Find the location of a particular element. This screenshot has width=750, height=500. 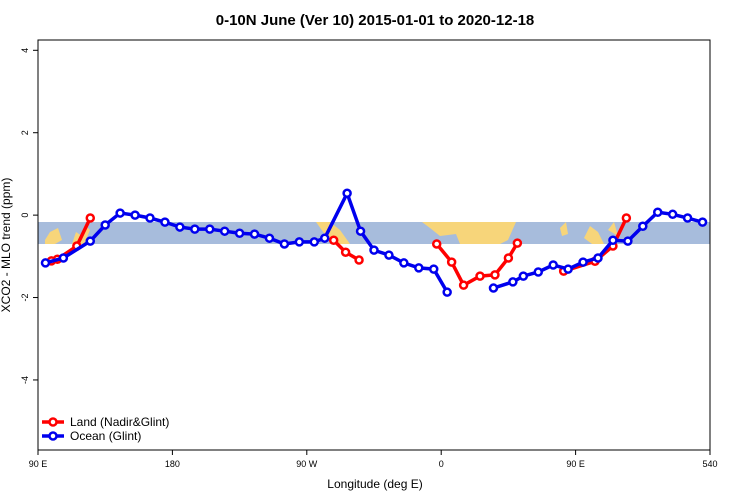

x-tick-label: 0 is located at coordinates (441, 464).